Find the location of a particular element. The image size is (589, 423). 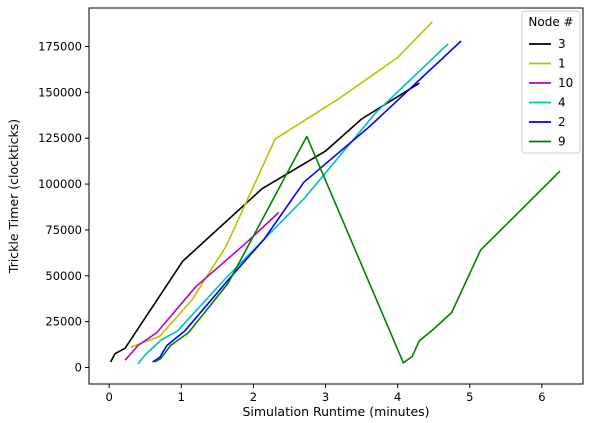

y-tick-label: 100000 is located at coordinates (60, 184).